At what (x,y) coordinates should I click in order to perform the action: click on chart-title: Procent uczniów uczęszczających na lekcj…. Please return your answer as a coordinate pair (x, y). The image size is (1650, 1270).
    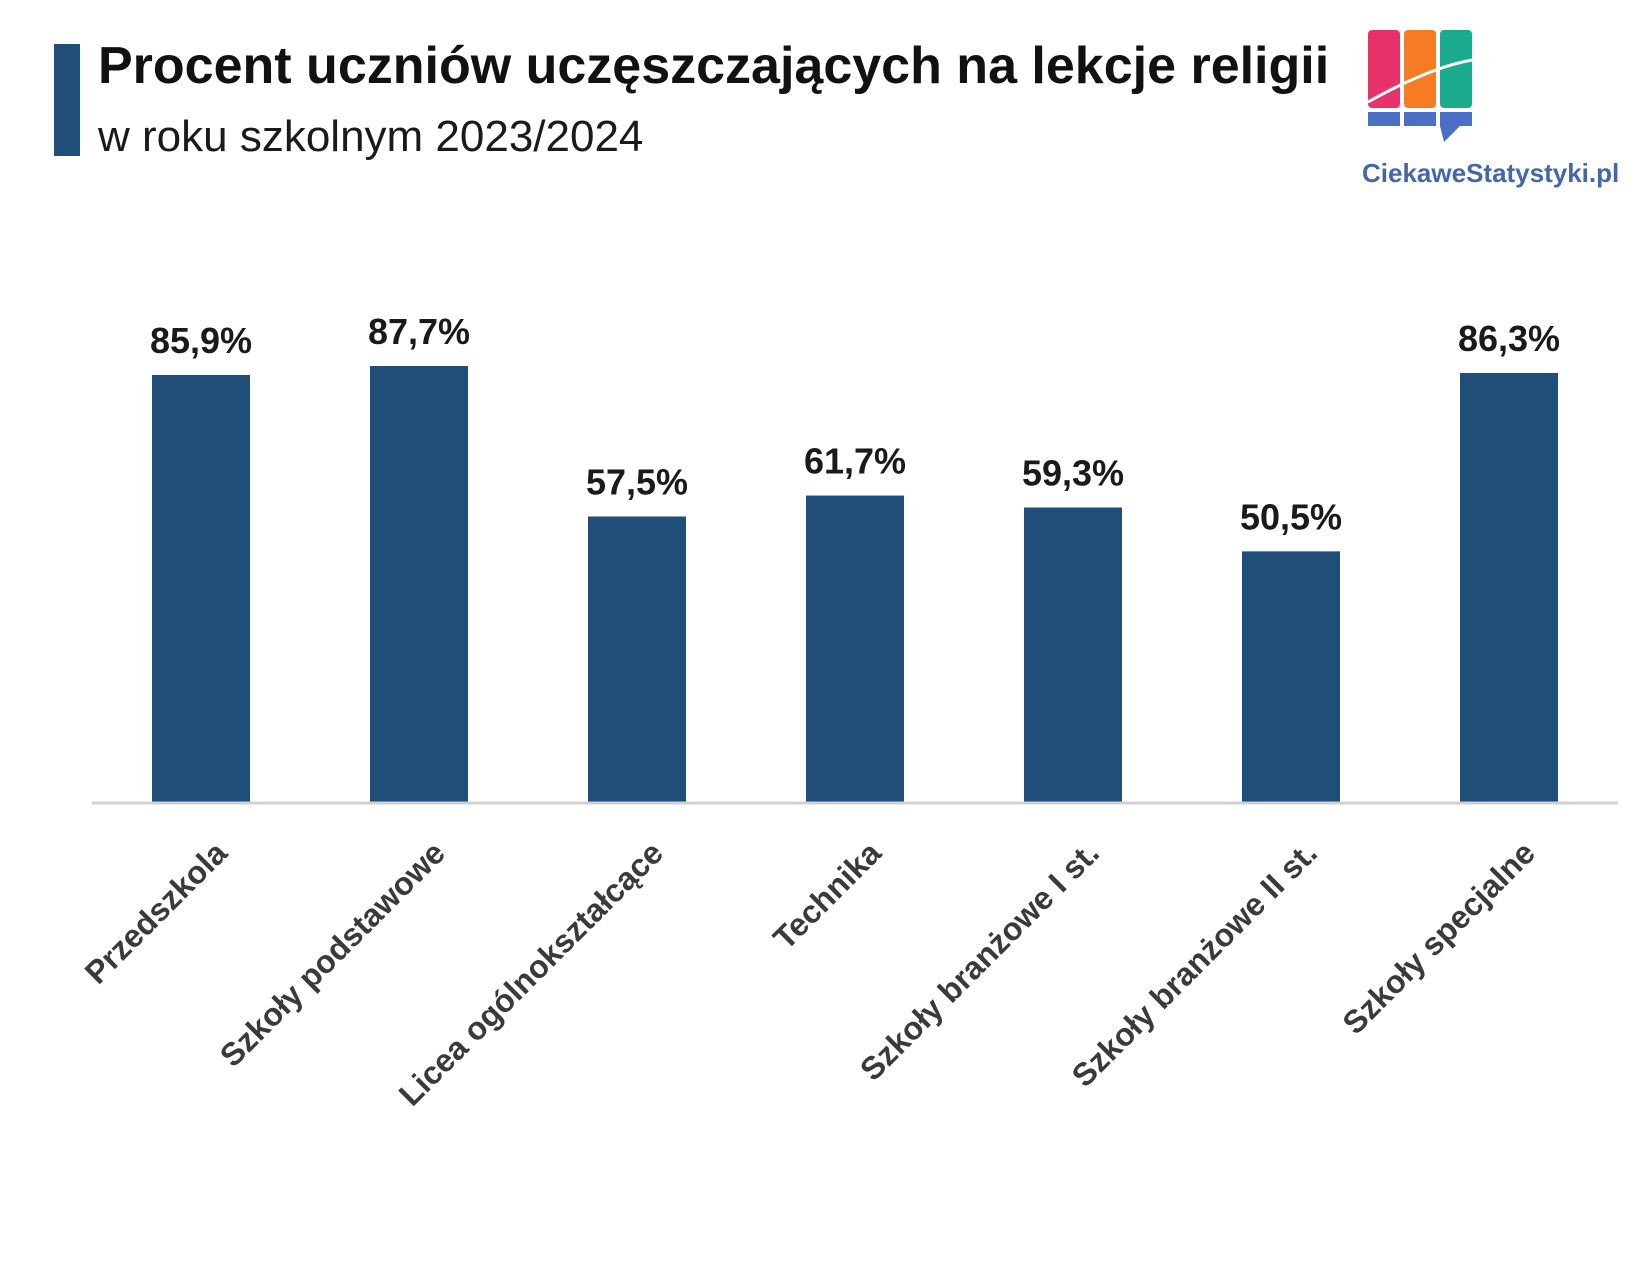
    Looking at the image, I should click on (714, 66).